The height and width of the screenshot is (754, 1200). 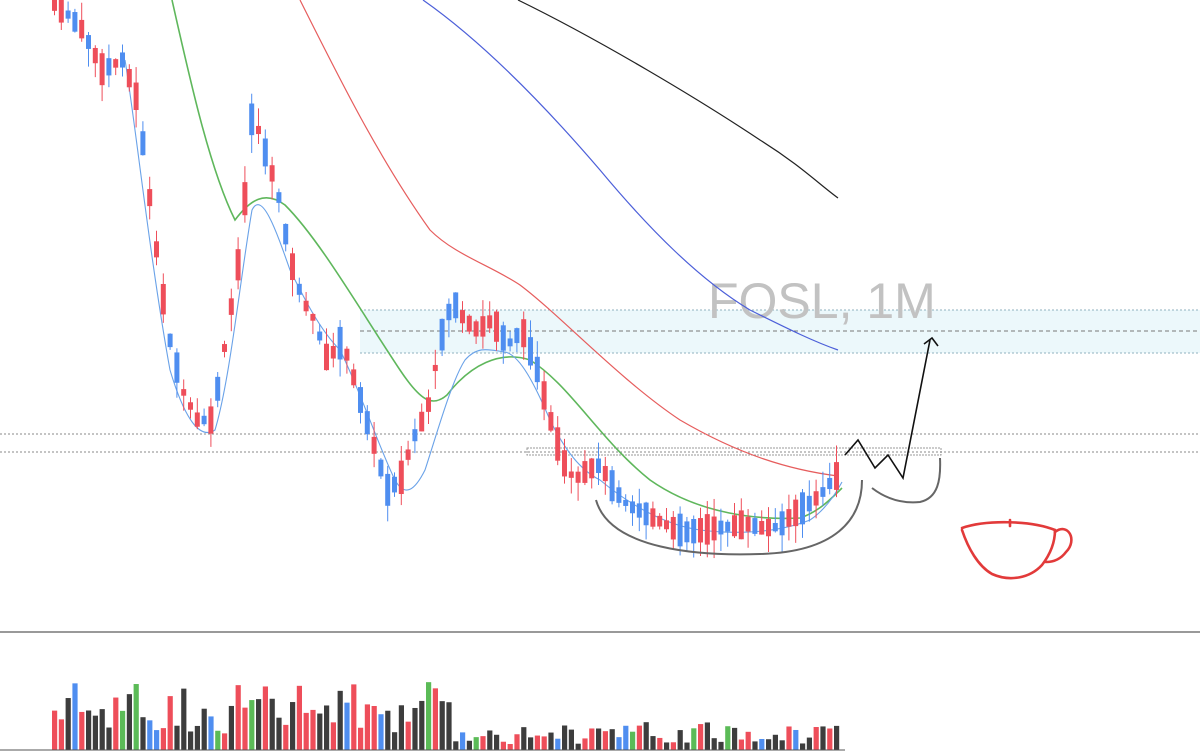 I want to click on teacup-drawing-icon, so click(x=1016, y=549).